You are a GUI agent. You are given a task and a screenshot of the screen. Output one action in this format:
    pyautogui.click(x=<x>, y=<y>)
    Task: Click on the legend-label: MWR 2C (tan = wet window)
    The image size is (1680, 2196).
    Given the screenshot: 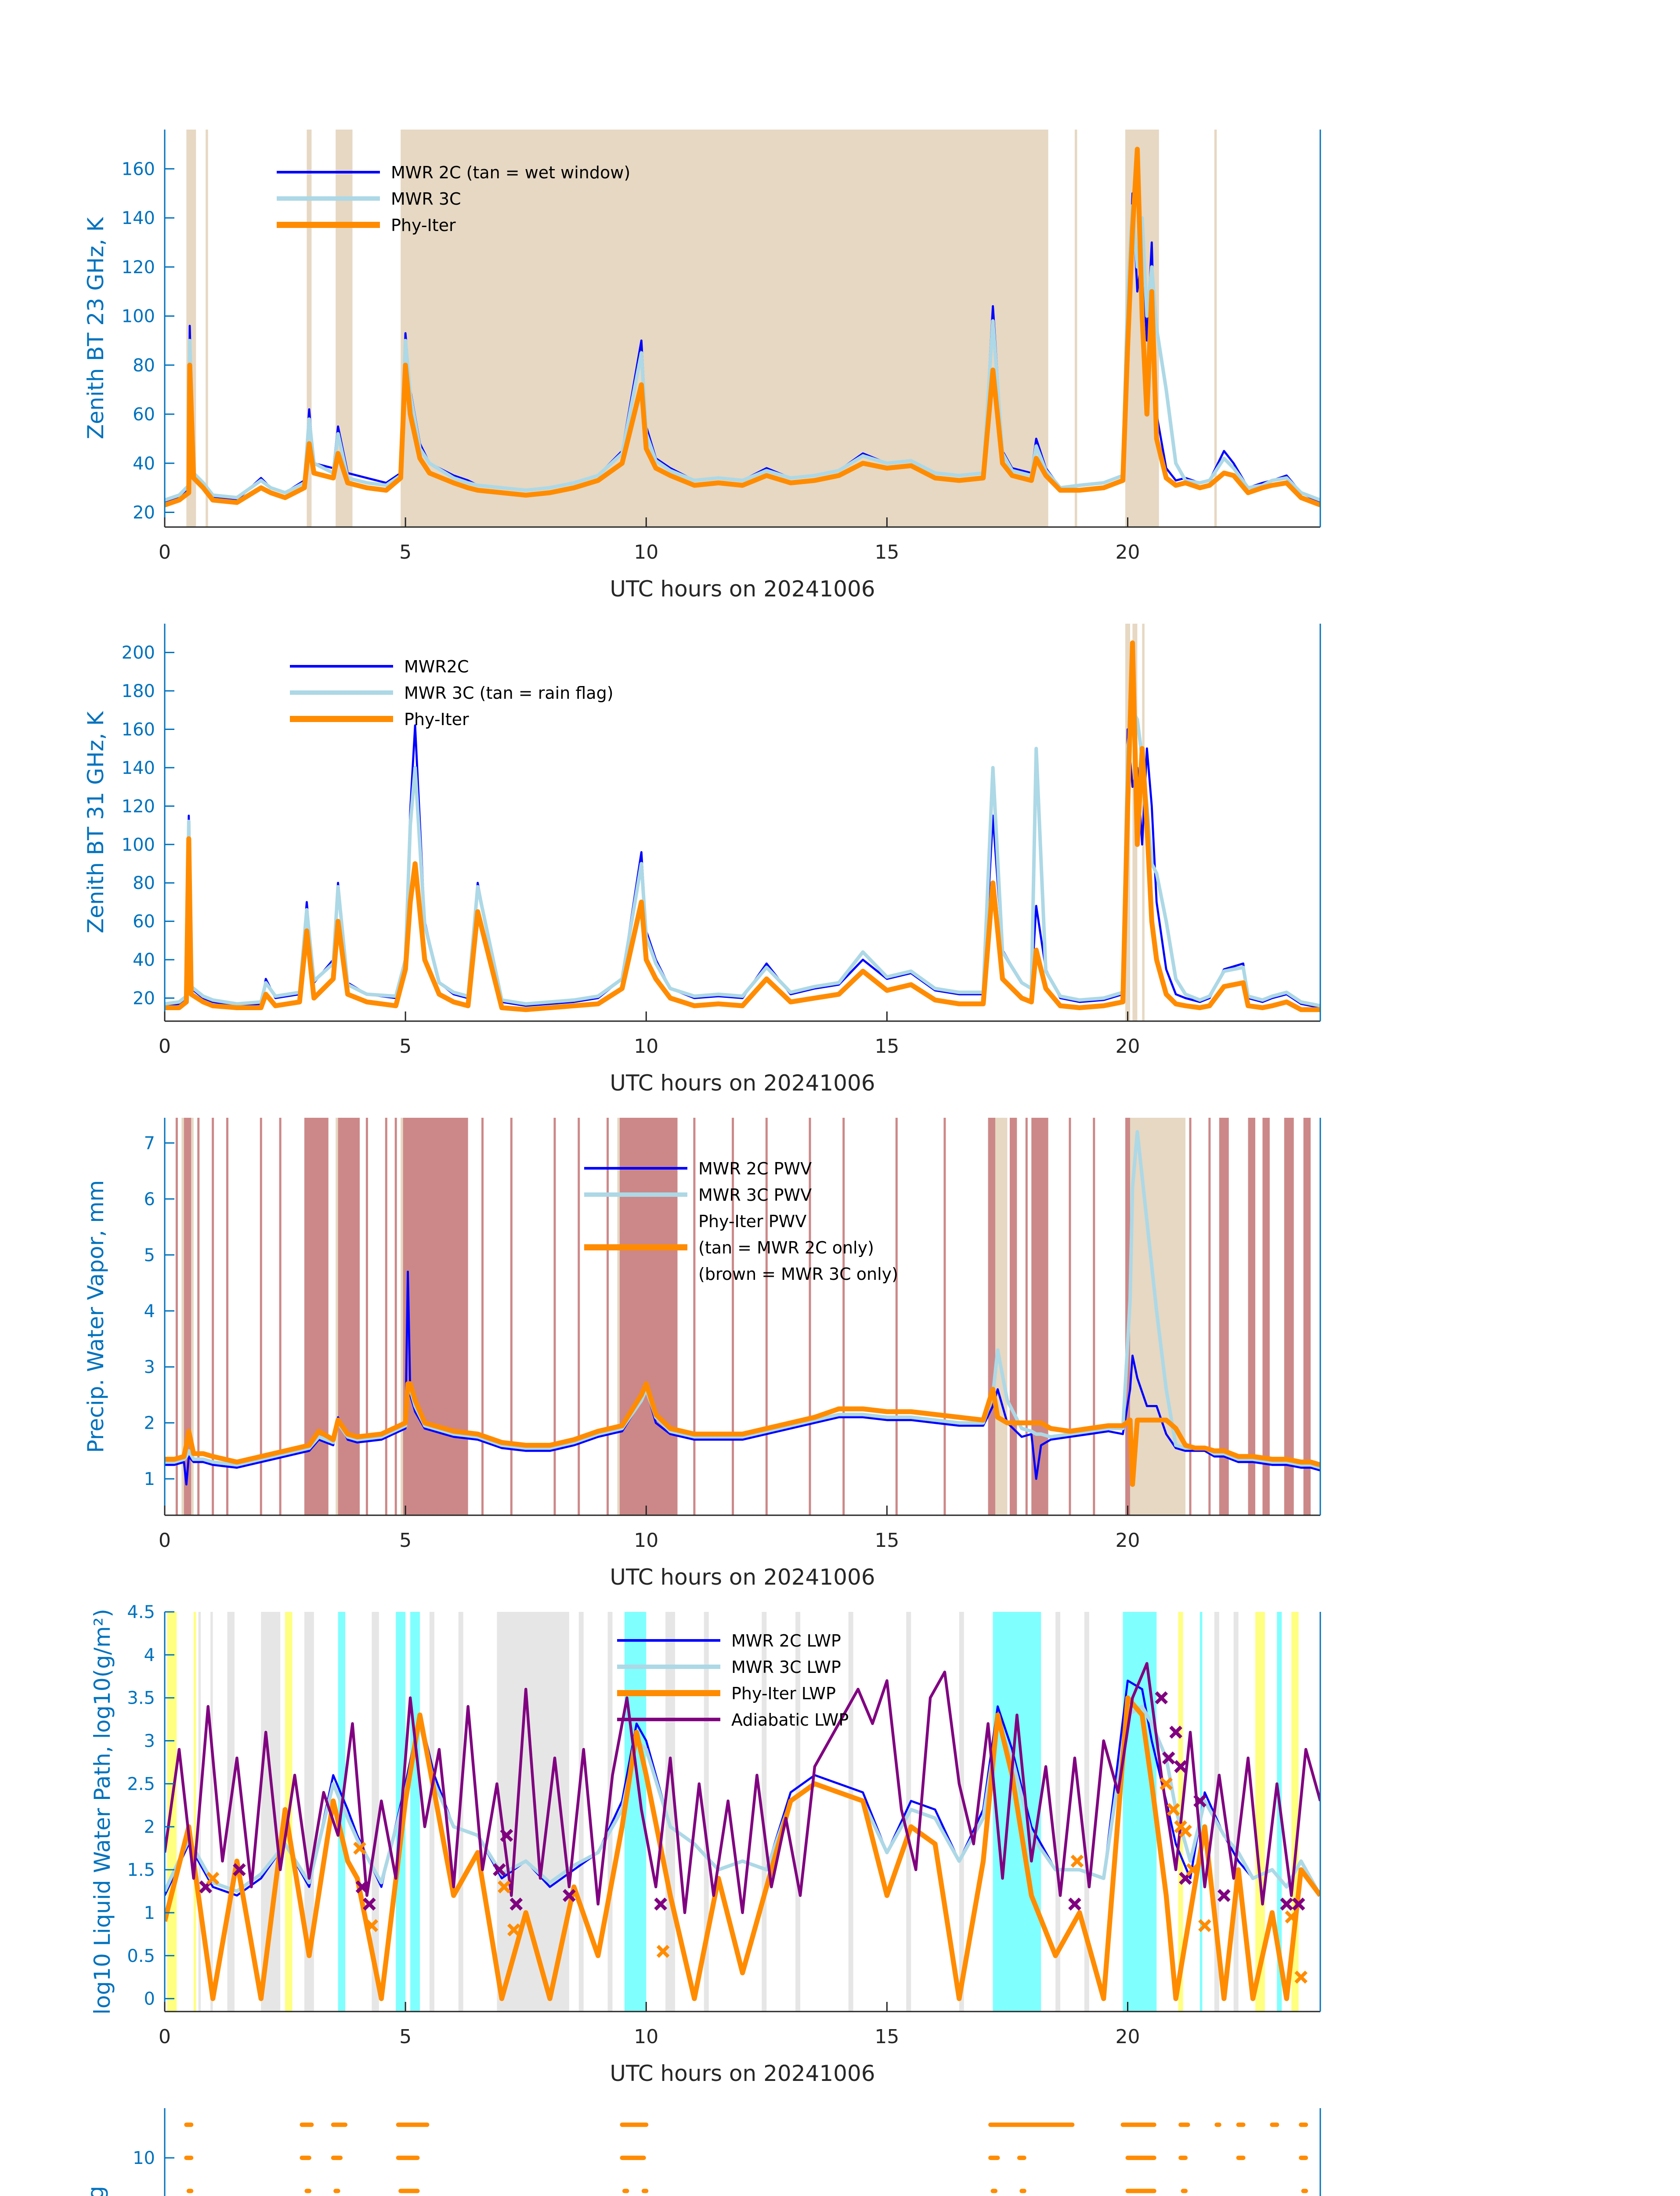 What is the action you would take?
    pyautogui.click(x=510, y=172)
    